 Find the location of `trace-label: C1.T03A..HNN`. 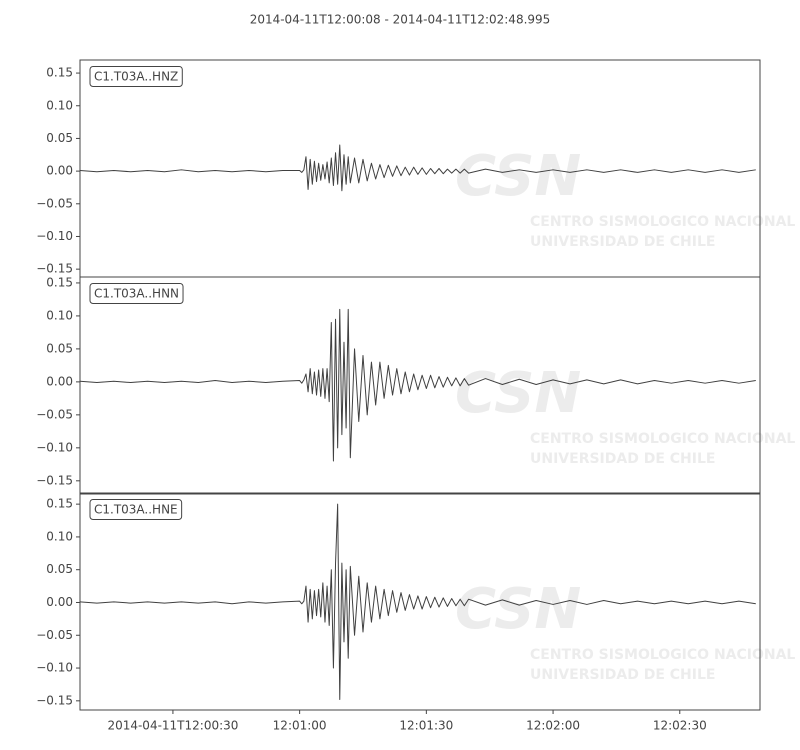

trace-label: C1.T03A..HNN is located at coordinates (136, 294).